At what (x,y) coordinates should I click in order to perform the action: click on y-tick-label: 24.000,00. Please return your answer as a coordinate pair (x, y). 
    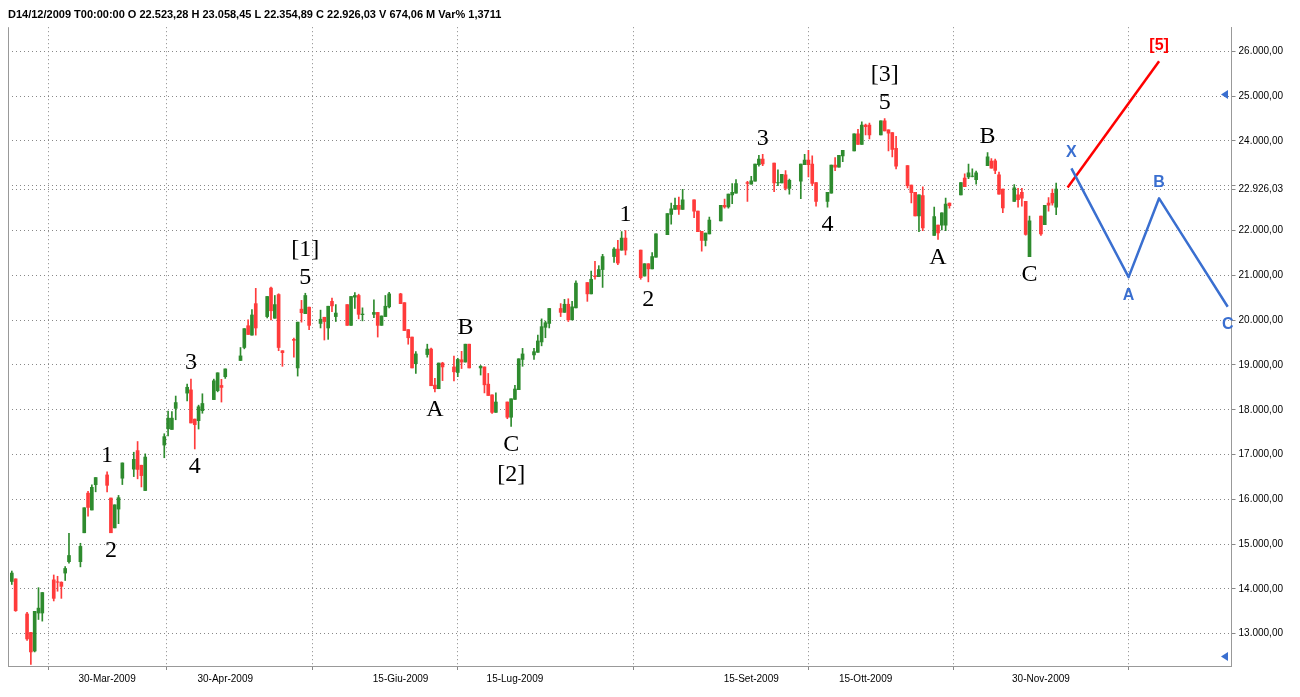
    Looking at the image, I should click on (1261, 140).